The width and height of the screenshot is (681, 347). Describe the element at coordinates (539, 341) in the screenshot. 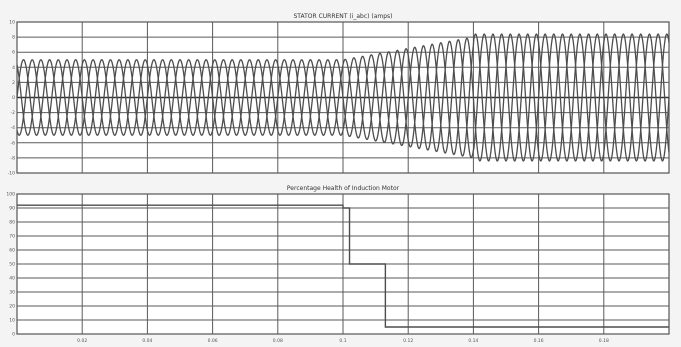

I see `x-tick-label-7: 0.16` at that location.